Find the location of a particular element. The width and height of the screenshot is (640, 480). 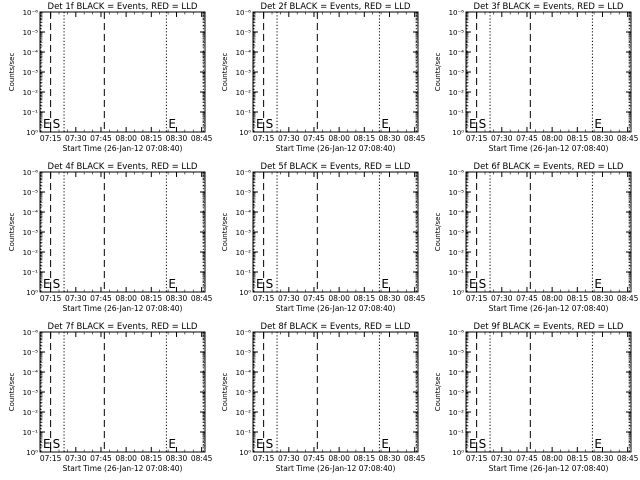

x-tick-label: 08:00 is located at coordinates (339, 138).